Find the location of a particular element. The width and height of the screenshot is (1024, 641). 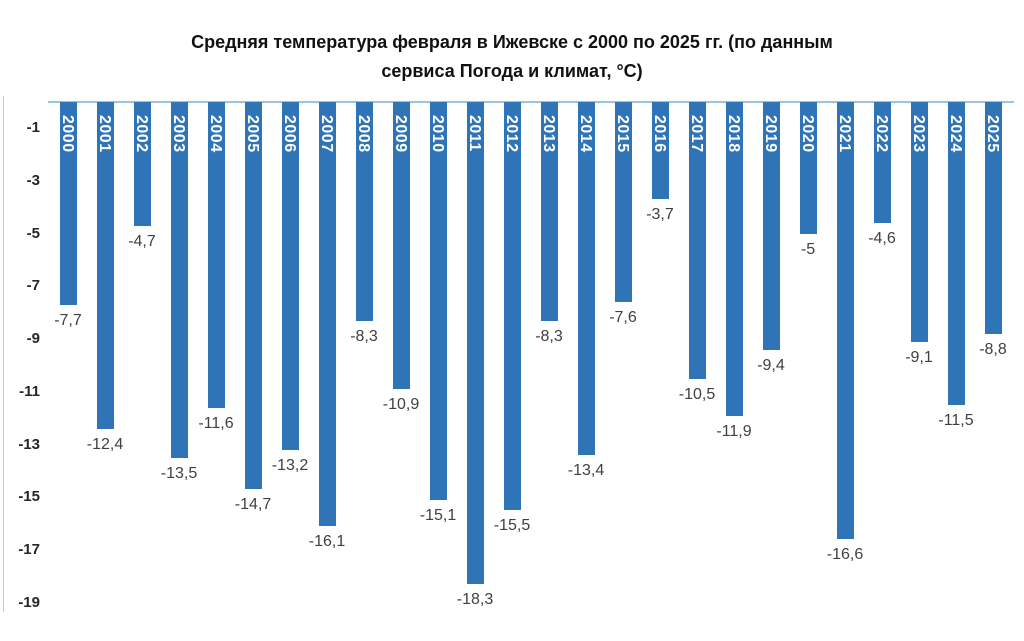

bar-category-label: 2005 is located at coordinates (252, 134).